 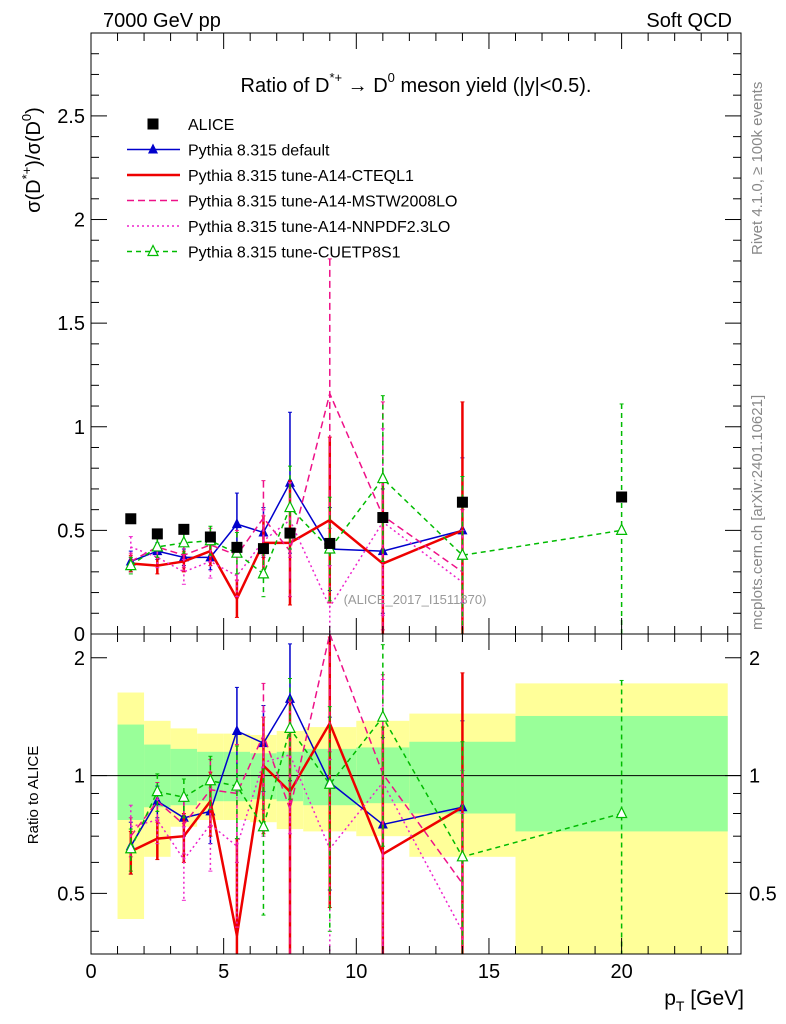 What do you see at coordinates (301, 176) in the screenshot?
I see `legend-entry-2: Pythia 8.315 tune-A14-CTEQL1` at bounding box center [301, 176].